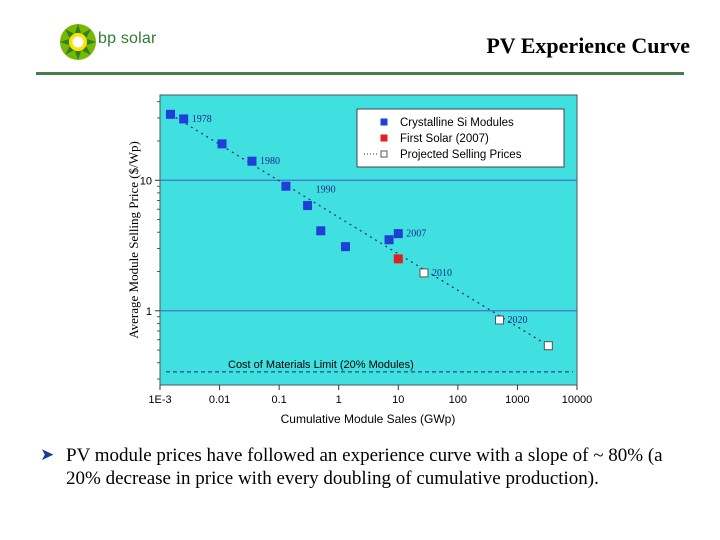 This screenshot has width=720, height=540. Describe the element at coordinates (442, 273) in the screenshot. I see `year-label: 2010` at that location.